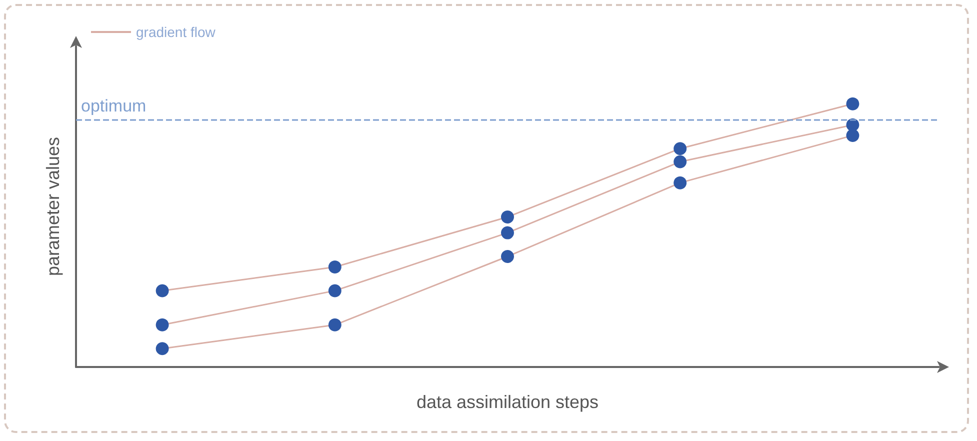 Image resolution: width=977 pixels, height=441 pixels. Describe the element at coordinates (507, 402) in the screenshot. I see `x-axis-title: data assimilation steps` at that location.